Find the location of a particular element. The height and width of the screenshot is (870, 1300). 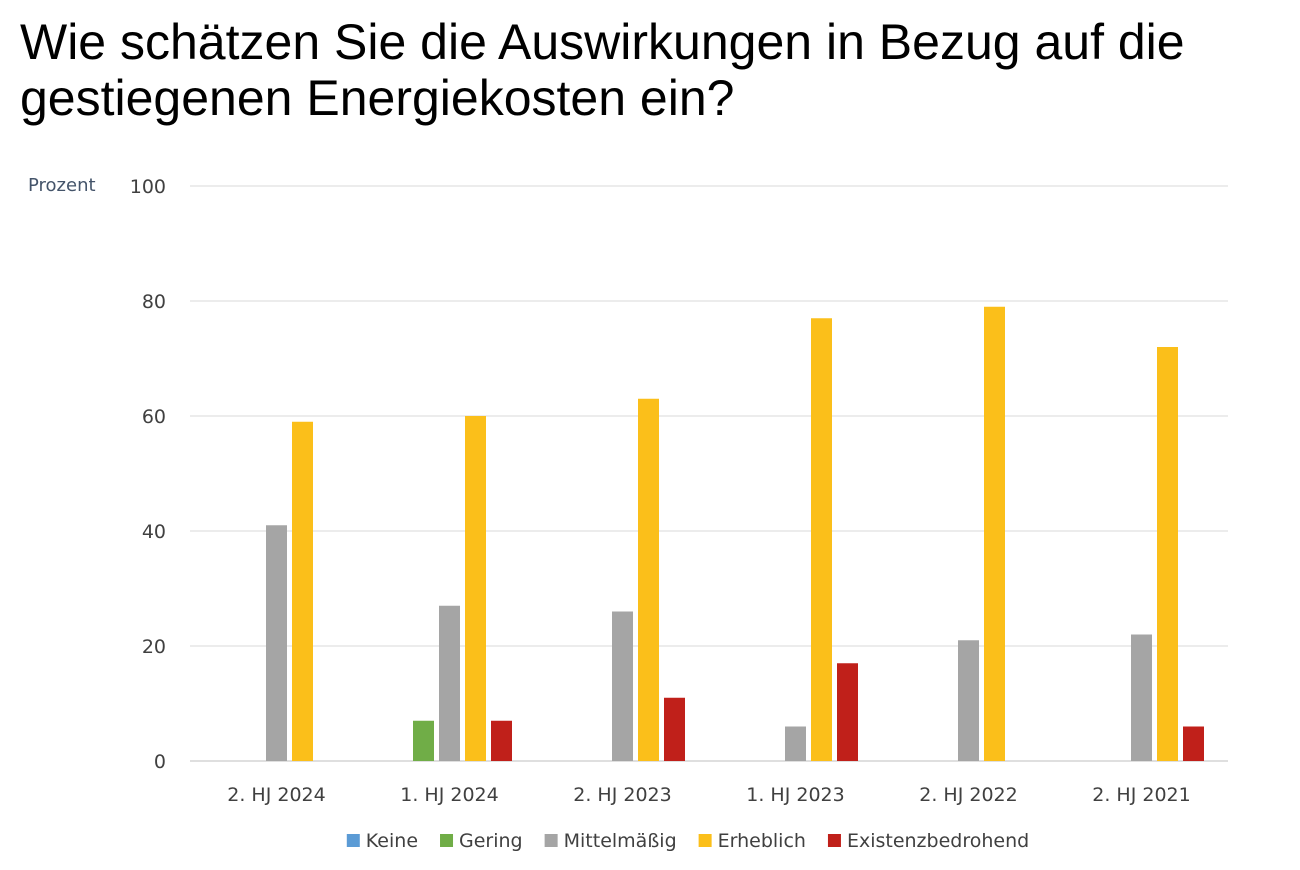

y-tick-label: 40 is located at coordinates (154, 532).